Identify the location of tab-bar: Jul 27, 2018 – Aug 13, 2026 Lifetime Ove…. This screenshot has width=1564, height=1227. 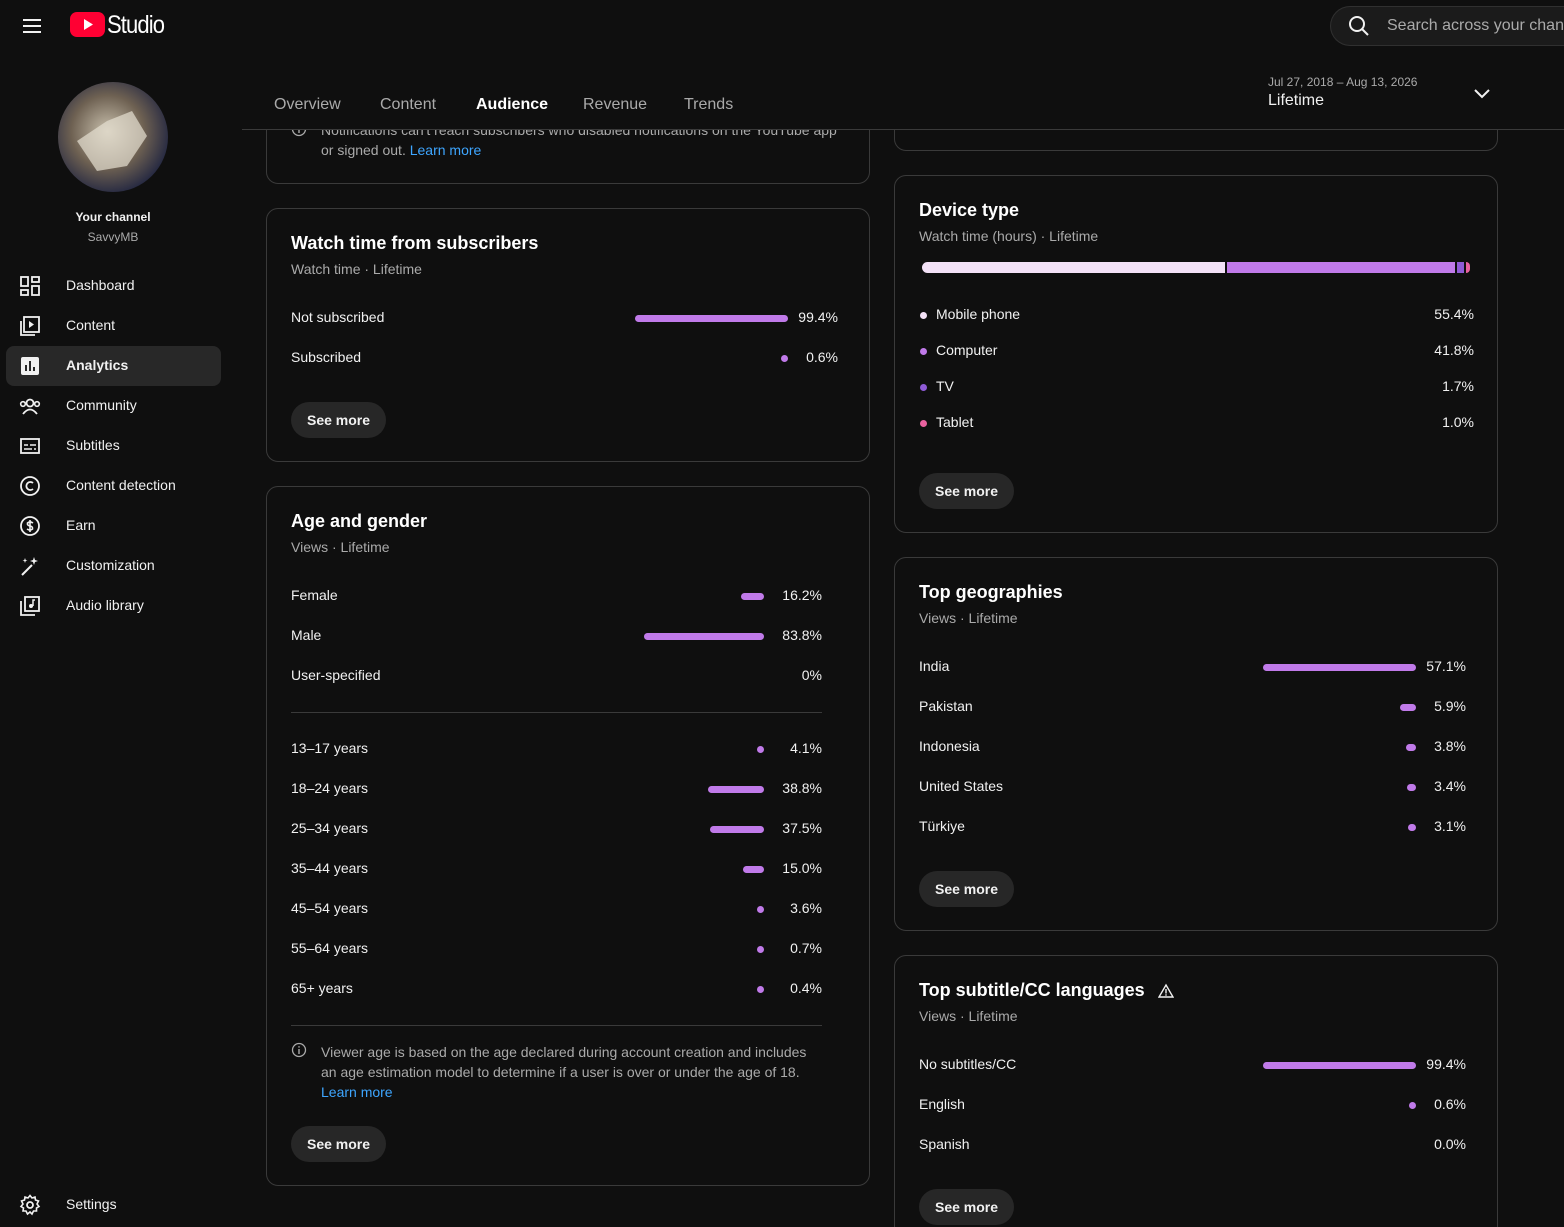
(903, 93).